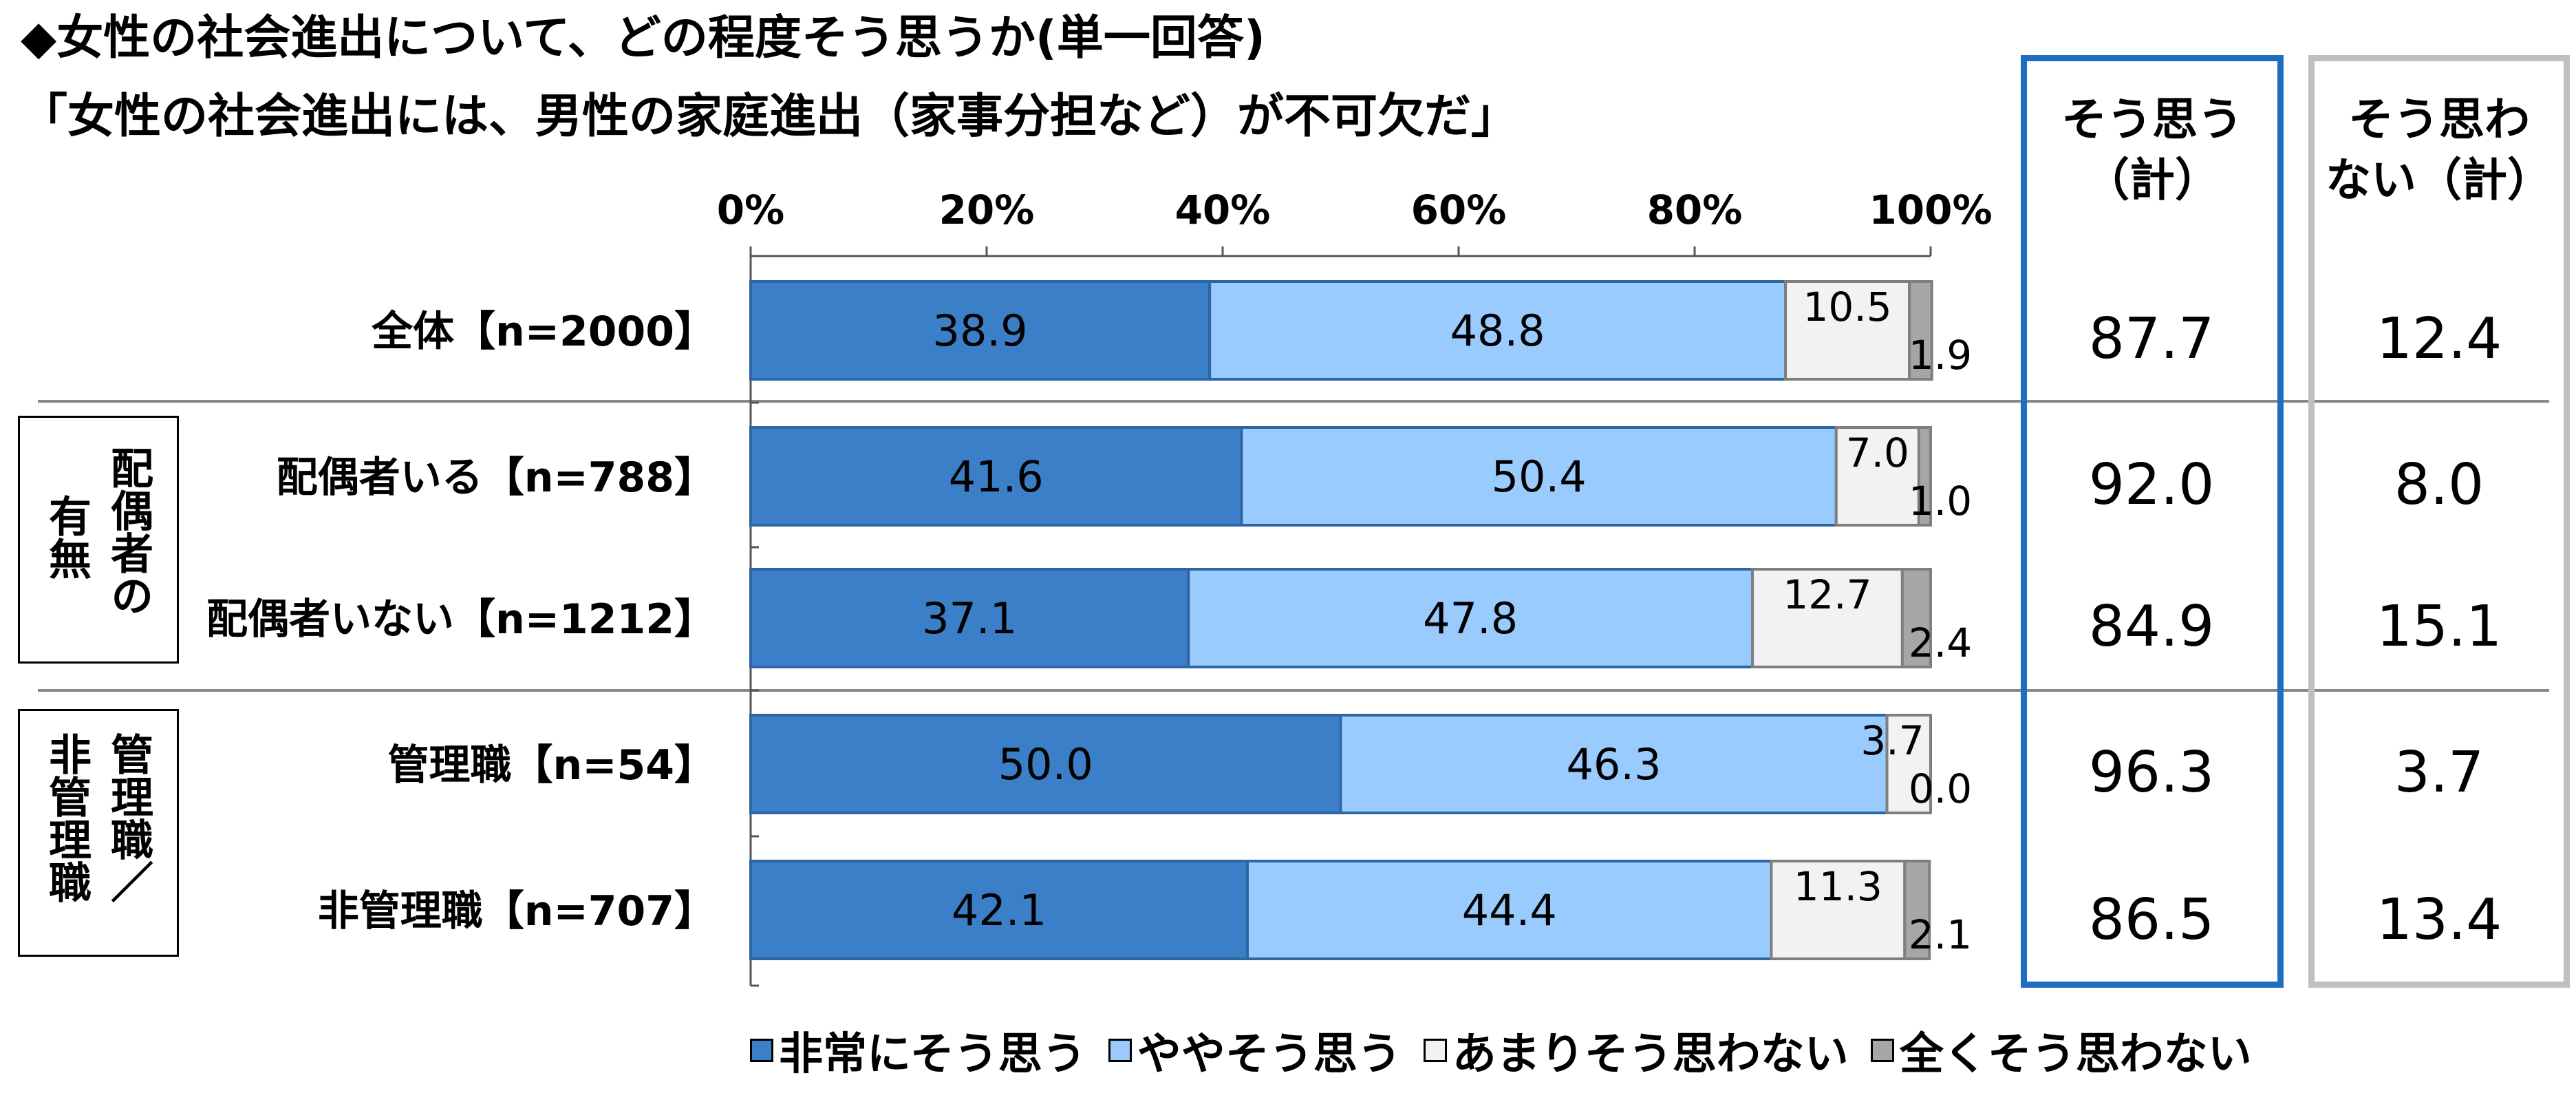  What do you see at coordinates (2152, 150) in the screenshot?
I see `summary-yes-header: そう思う （計）` at bounding box center [2152, 150].